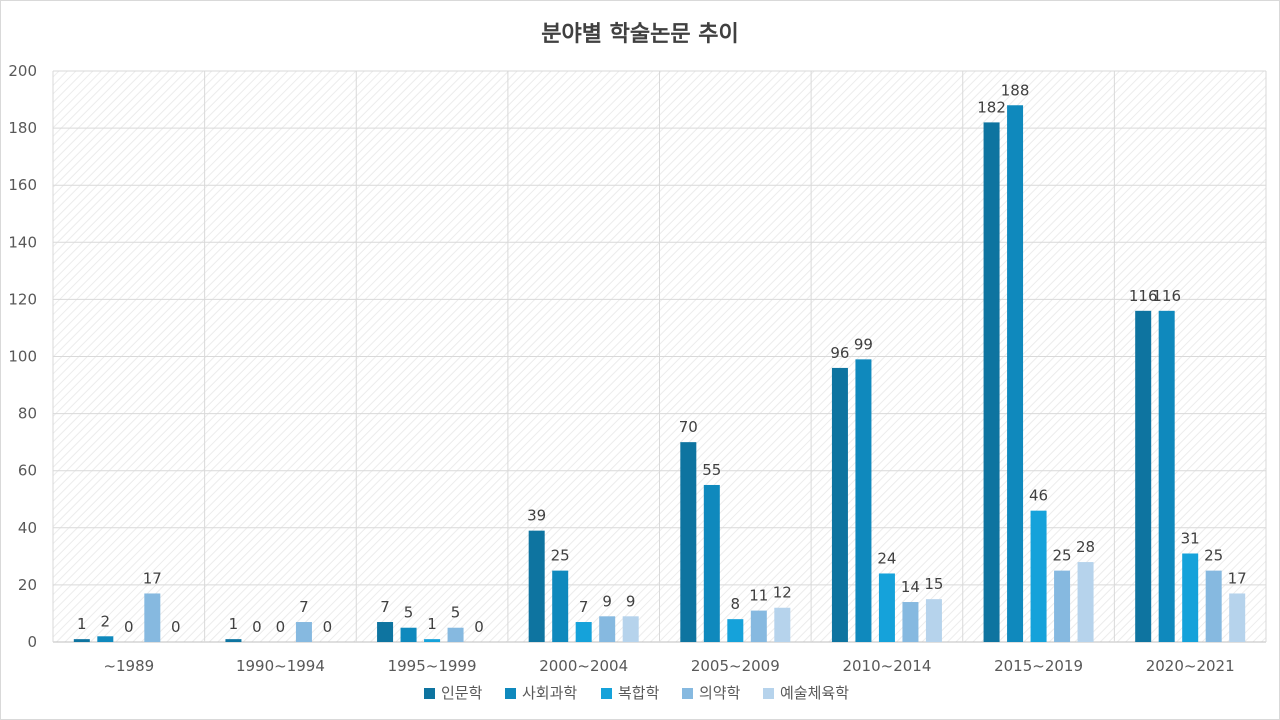  I want to click on x-category-label: 1990~1994, so click(280, 666).